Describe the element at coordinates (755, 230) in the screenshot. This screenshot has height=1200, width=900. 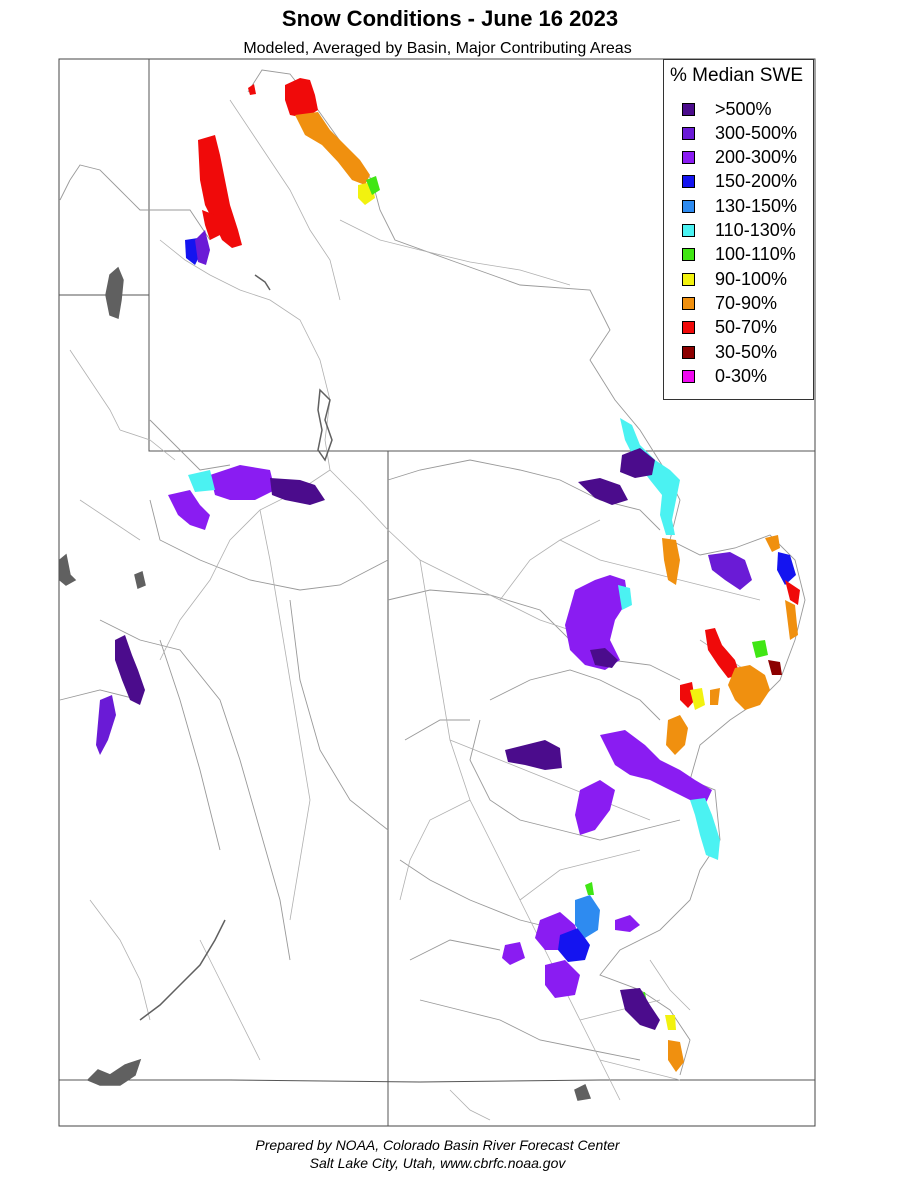
I see `legend-label: 110-130%` at that location.